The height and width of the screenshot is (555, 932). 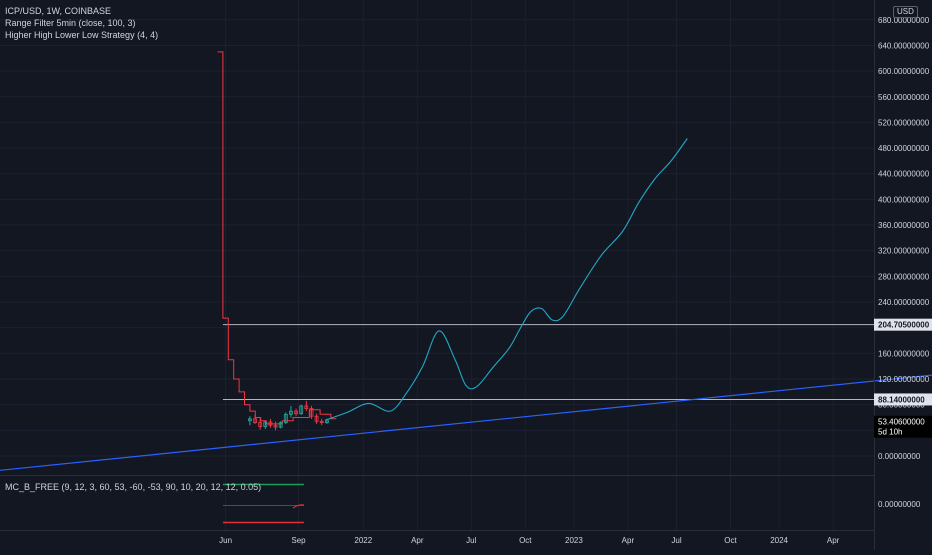 I want to click on price-label-text: 53.40600000, so click(x=901, y=422).